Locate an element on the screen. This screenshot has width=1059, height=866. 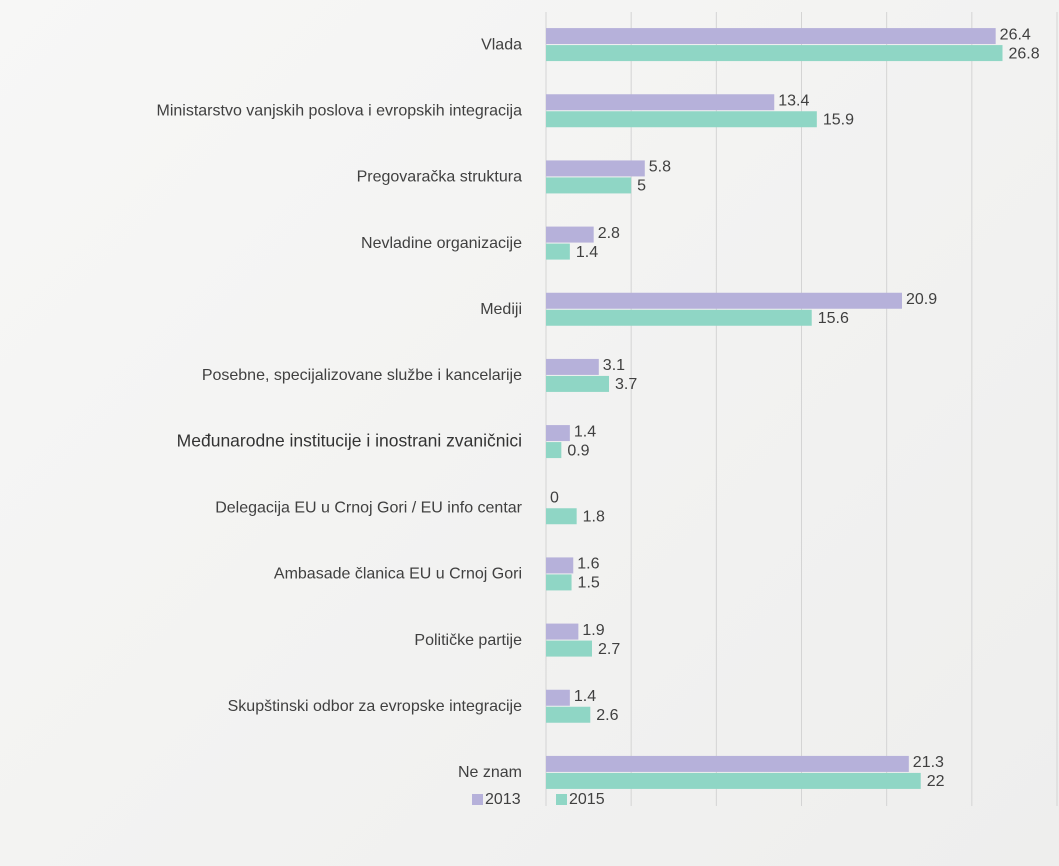
data-label: 5 is located at coordinates (641, 186).